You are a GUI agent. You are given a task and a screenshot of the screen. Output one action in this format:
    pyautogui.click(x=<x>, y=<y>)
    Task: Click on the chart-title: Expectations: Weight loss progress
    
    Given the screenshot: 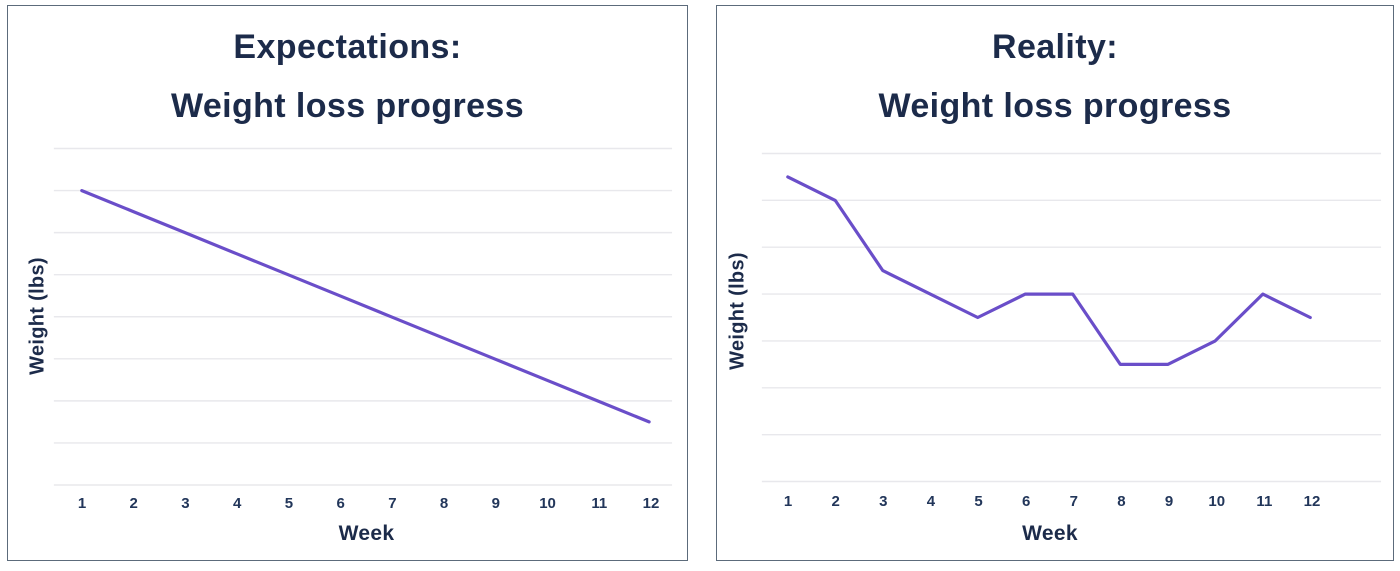 What is the action you would take?
    pyautogui.click(x=347, y=77)
    